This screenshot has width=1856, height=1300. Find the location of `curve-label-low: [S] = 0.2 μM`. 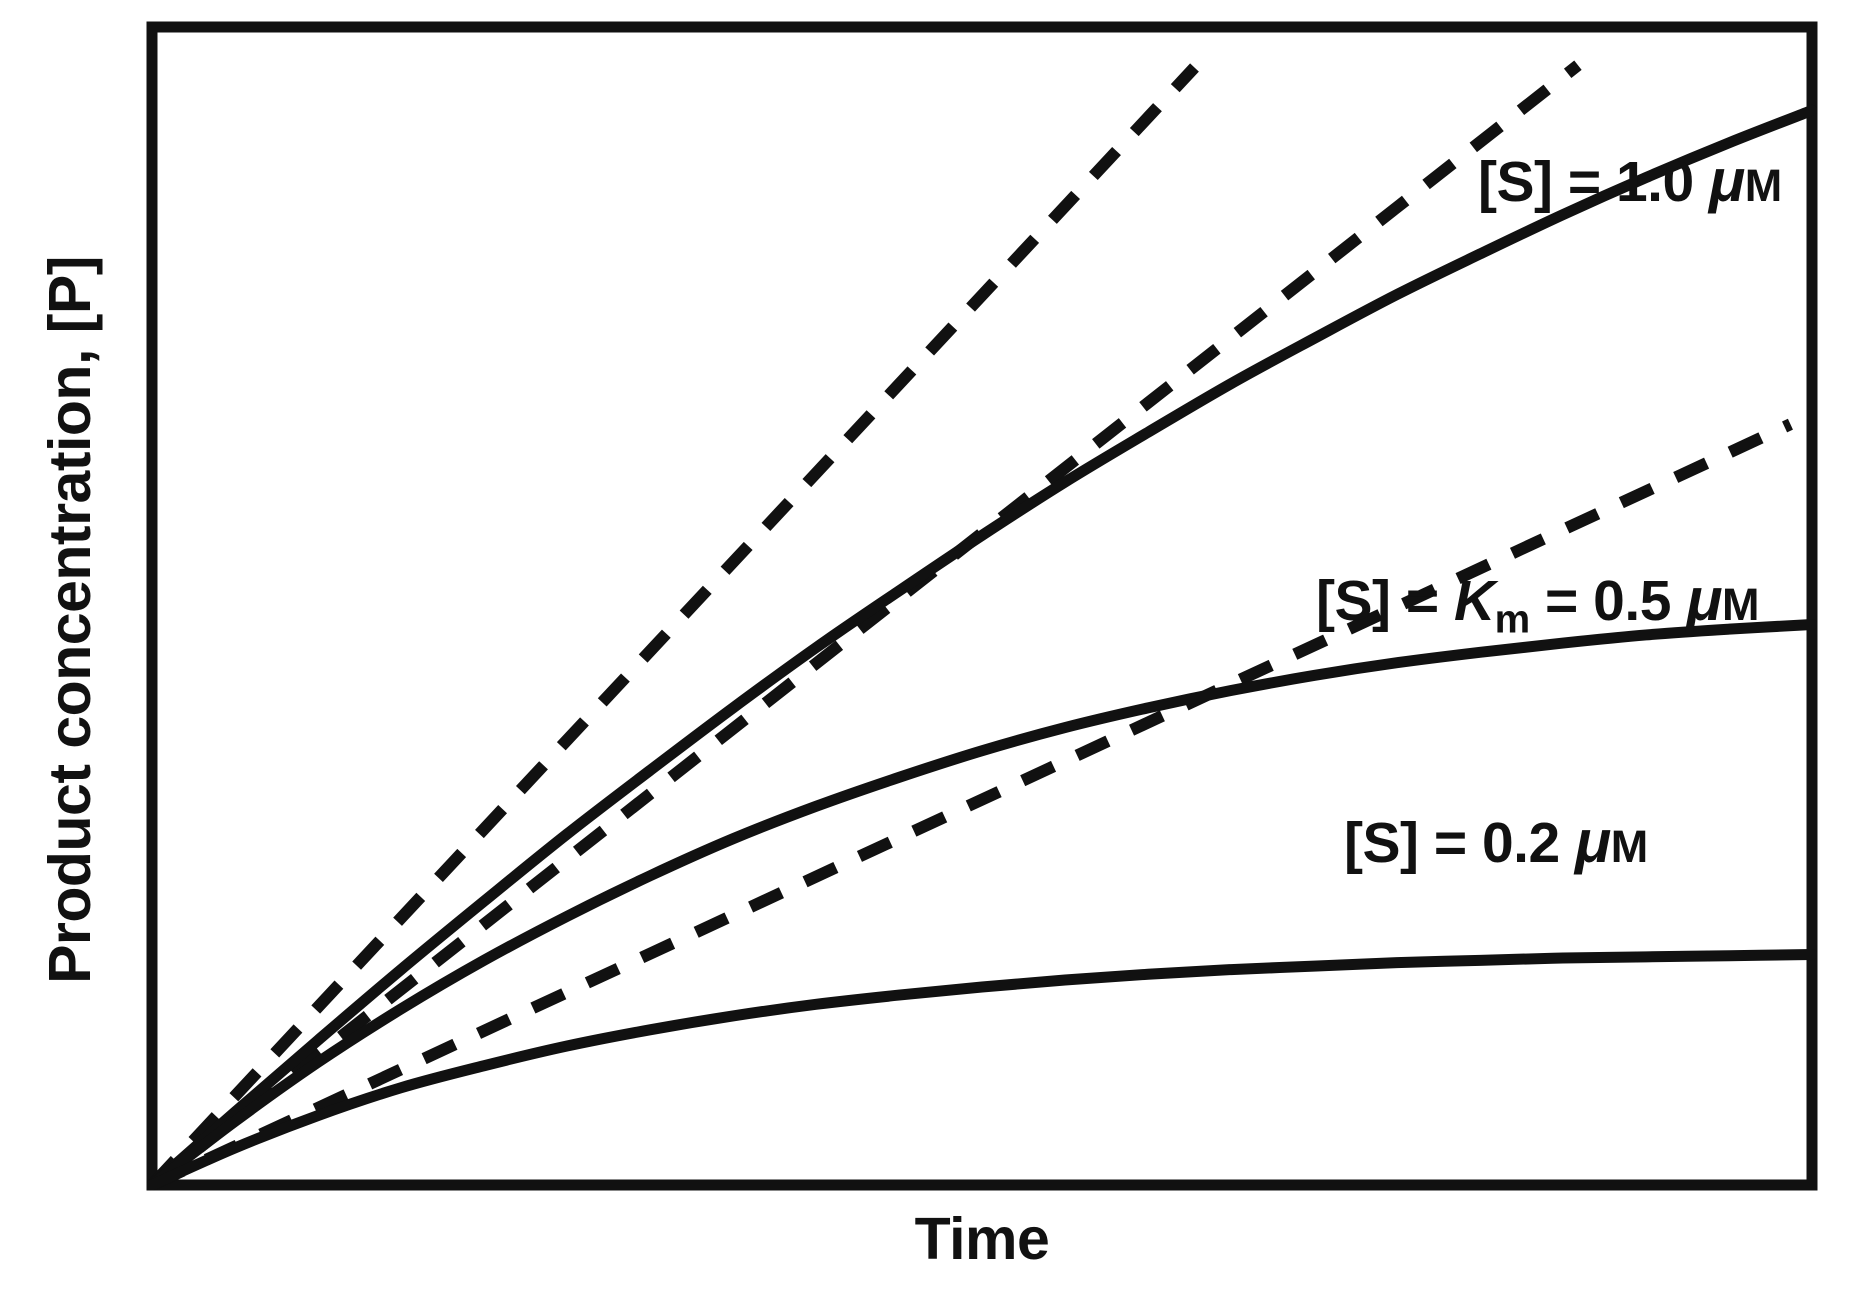

curve-label-low: [S] = 0.2 μM is located at coordinates (1496, 842).